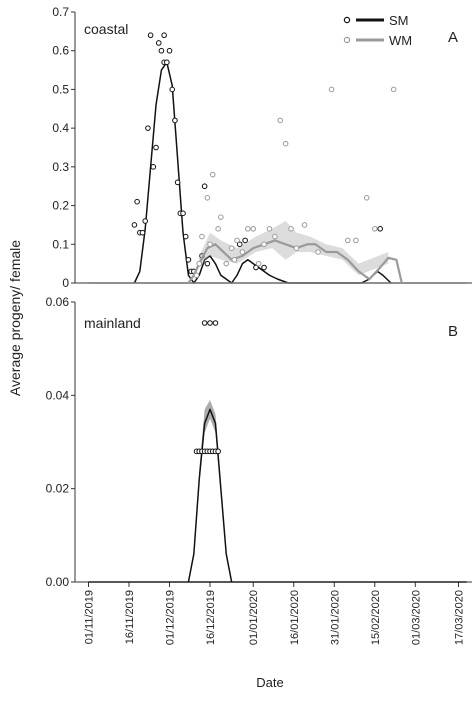  Describe the element at coordinates (416, 617) in the screenshot. I see `x-tick-label: 01/03/2020` at that location.